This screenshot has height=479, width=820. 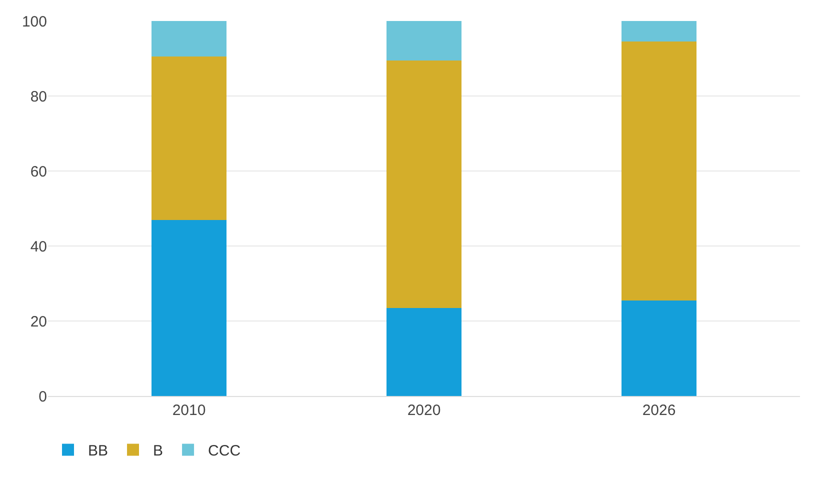 What do you see at coordinates (189, 410) in the screenshot?
I see `x-tick-label: 2010` at bounding box center [189, 410].